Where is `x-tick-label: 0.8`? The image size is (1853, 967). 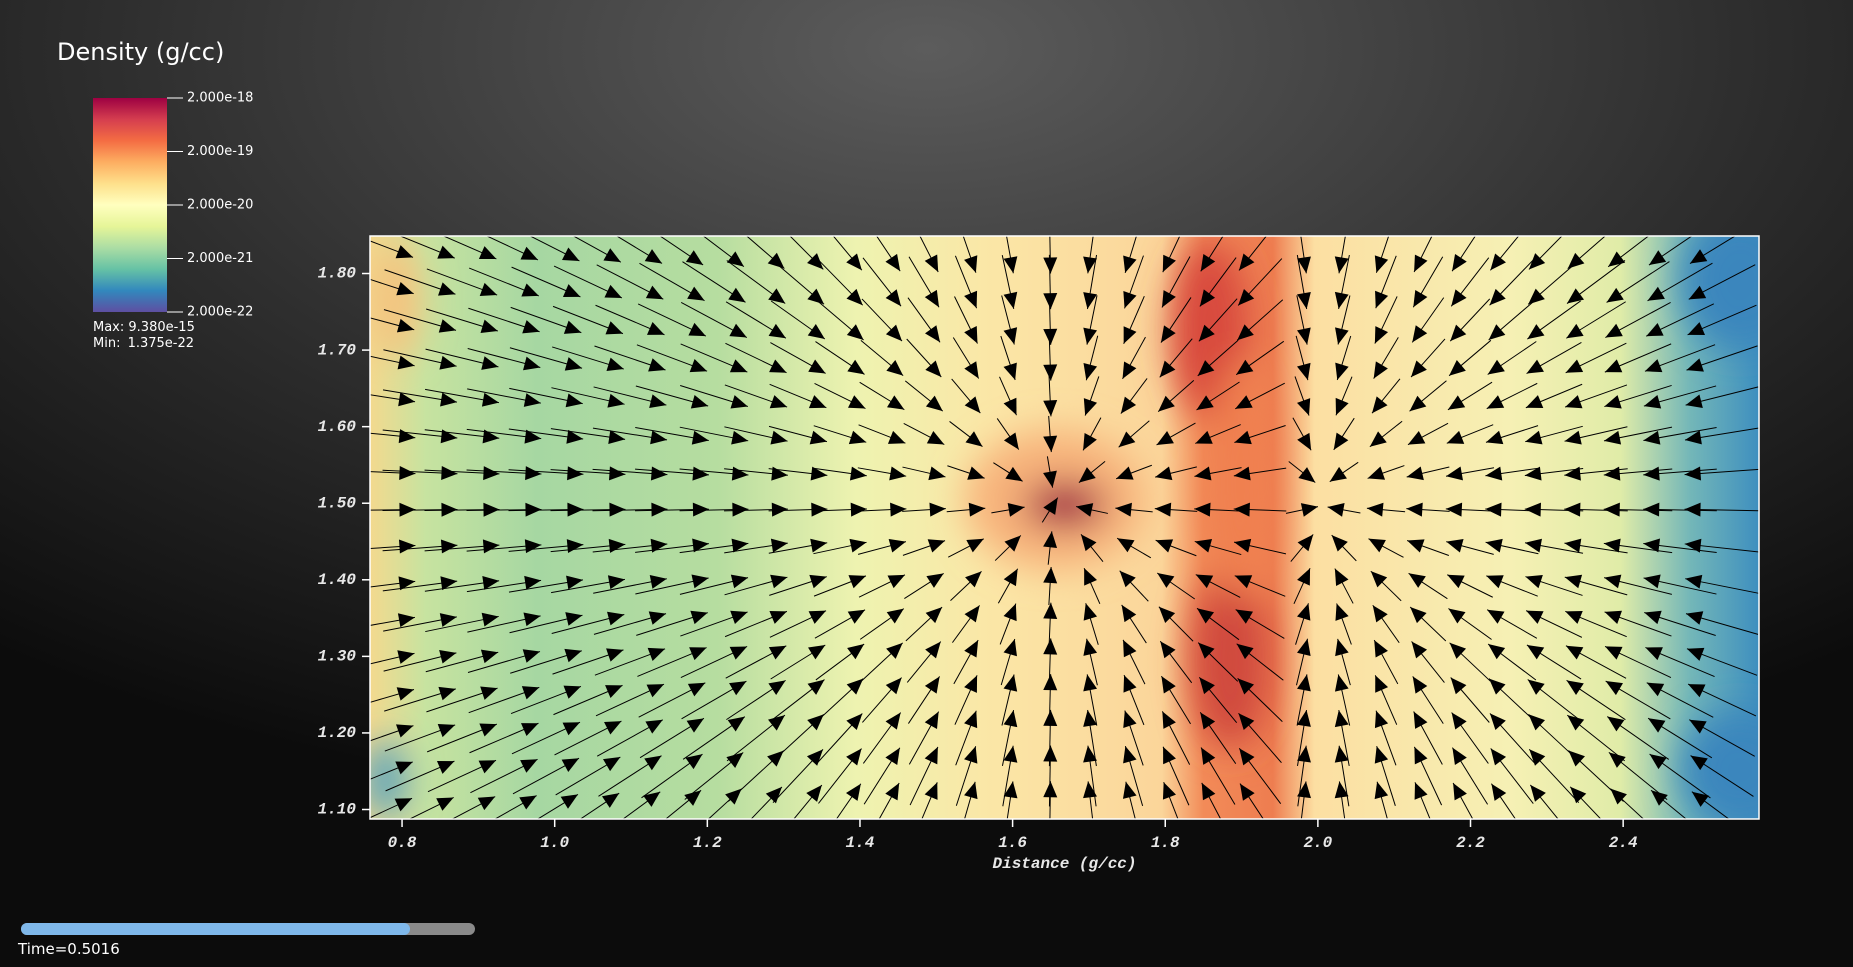 x-tick-label: 0.8 is located at coordinates (402, 843).